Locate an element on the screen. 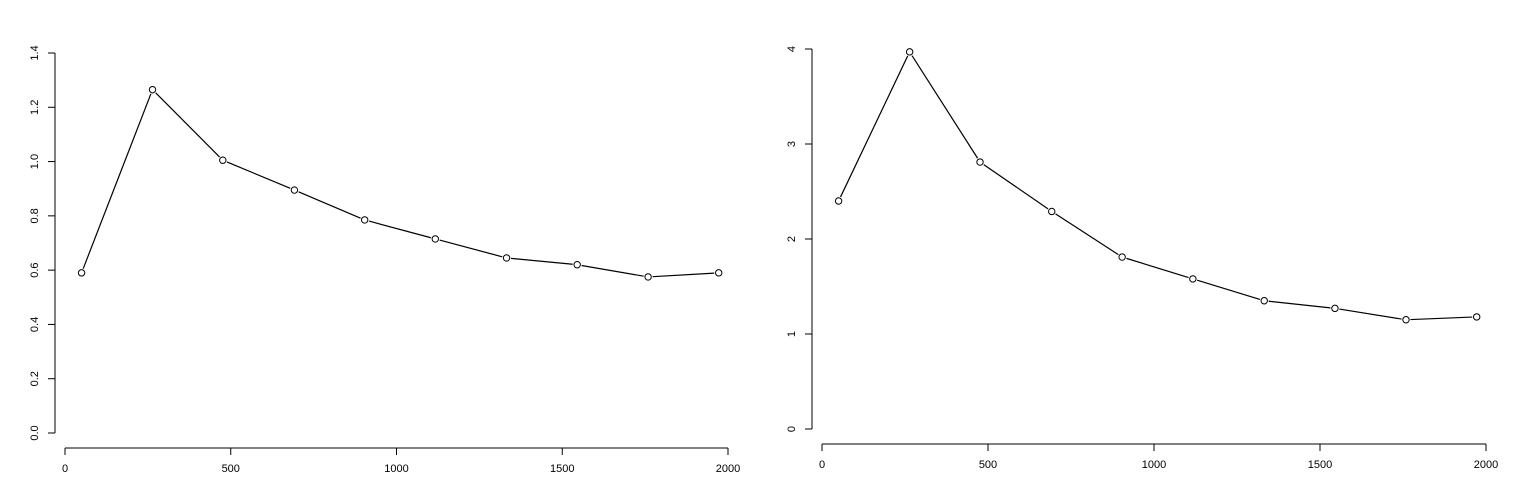  y-tick-label: 1.0 is located at coordinates (35, 161).